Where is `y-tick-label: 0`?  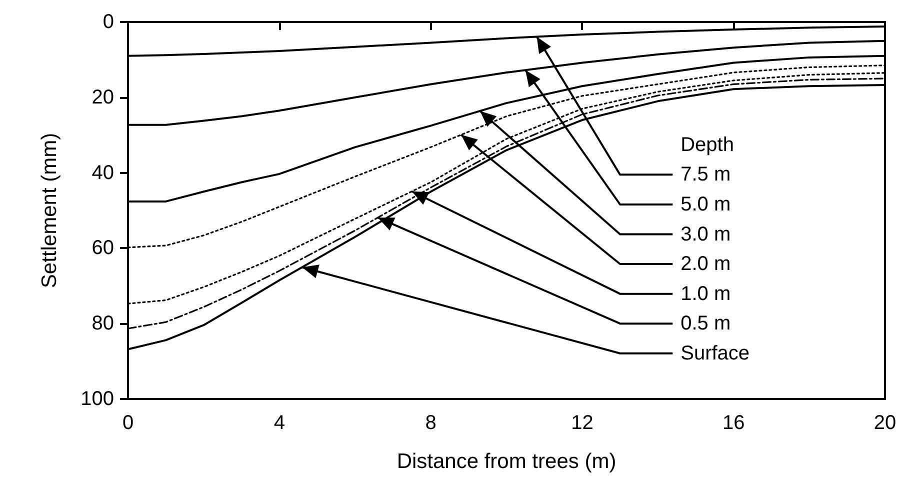 y-tick-label: 0 is located at coordinates (108, 22).